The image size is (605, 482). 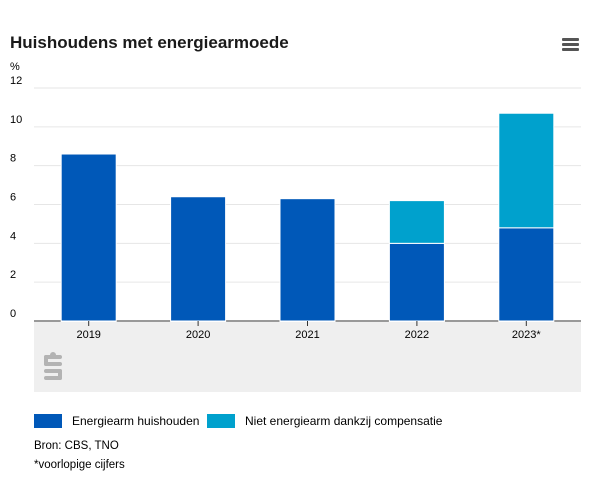 I want to click on cbs-logo-icon, so click(x=53, y=366).